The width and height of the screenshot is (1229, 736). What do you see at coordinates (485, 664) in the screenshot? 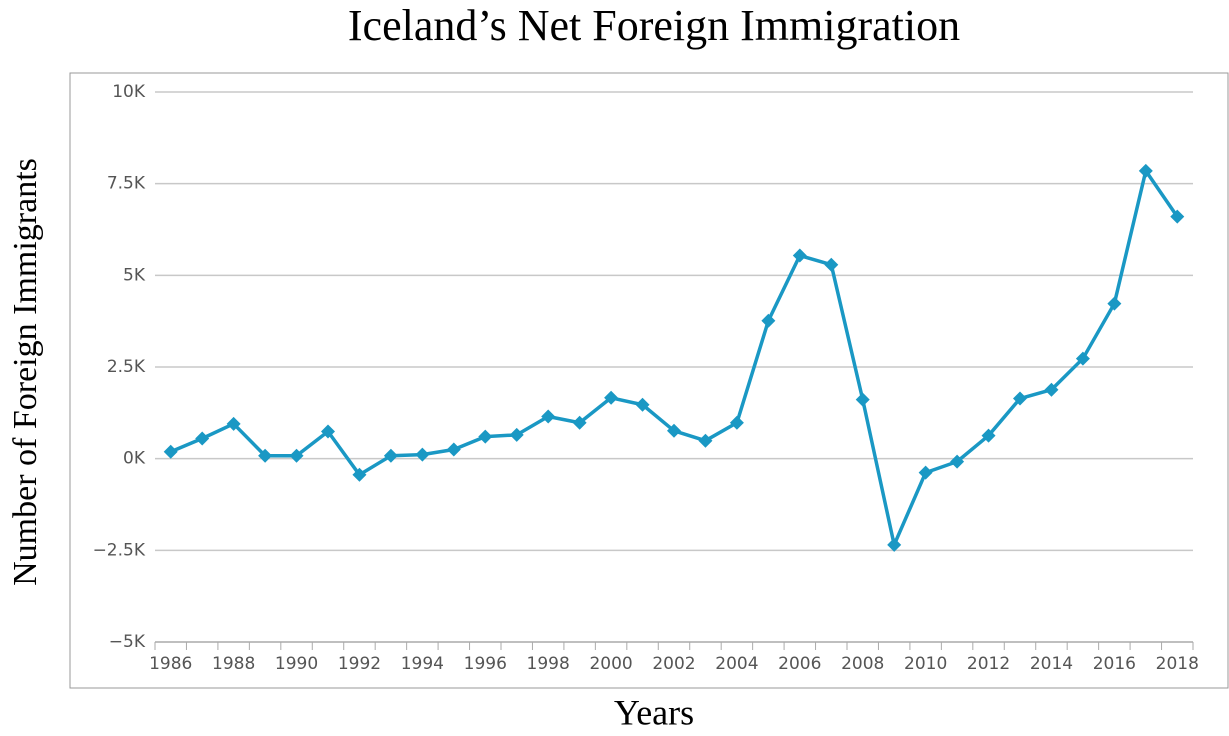
I see `x-tick-label: 1996` at bounding box center [485, 664].